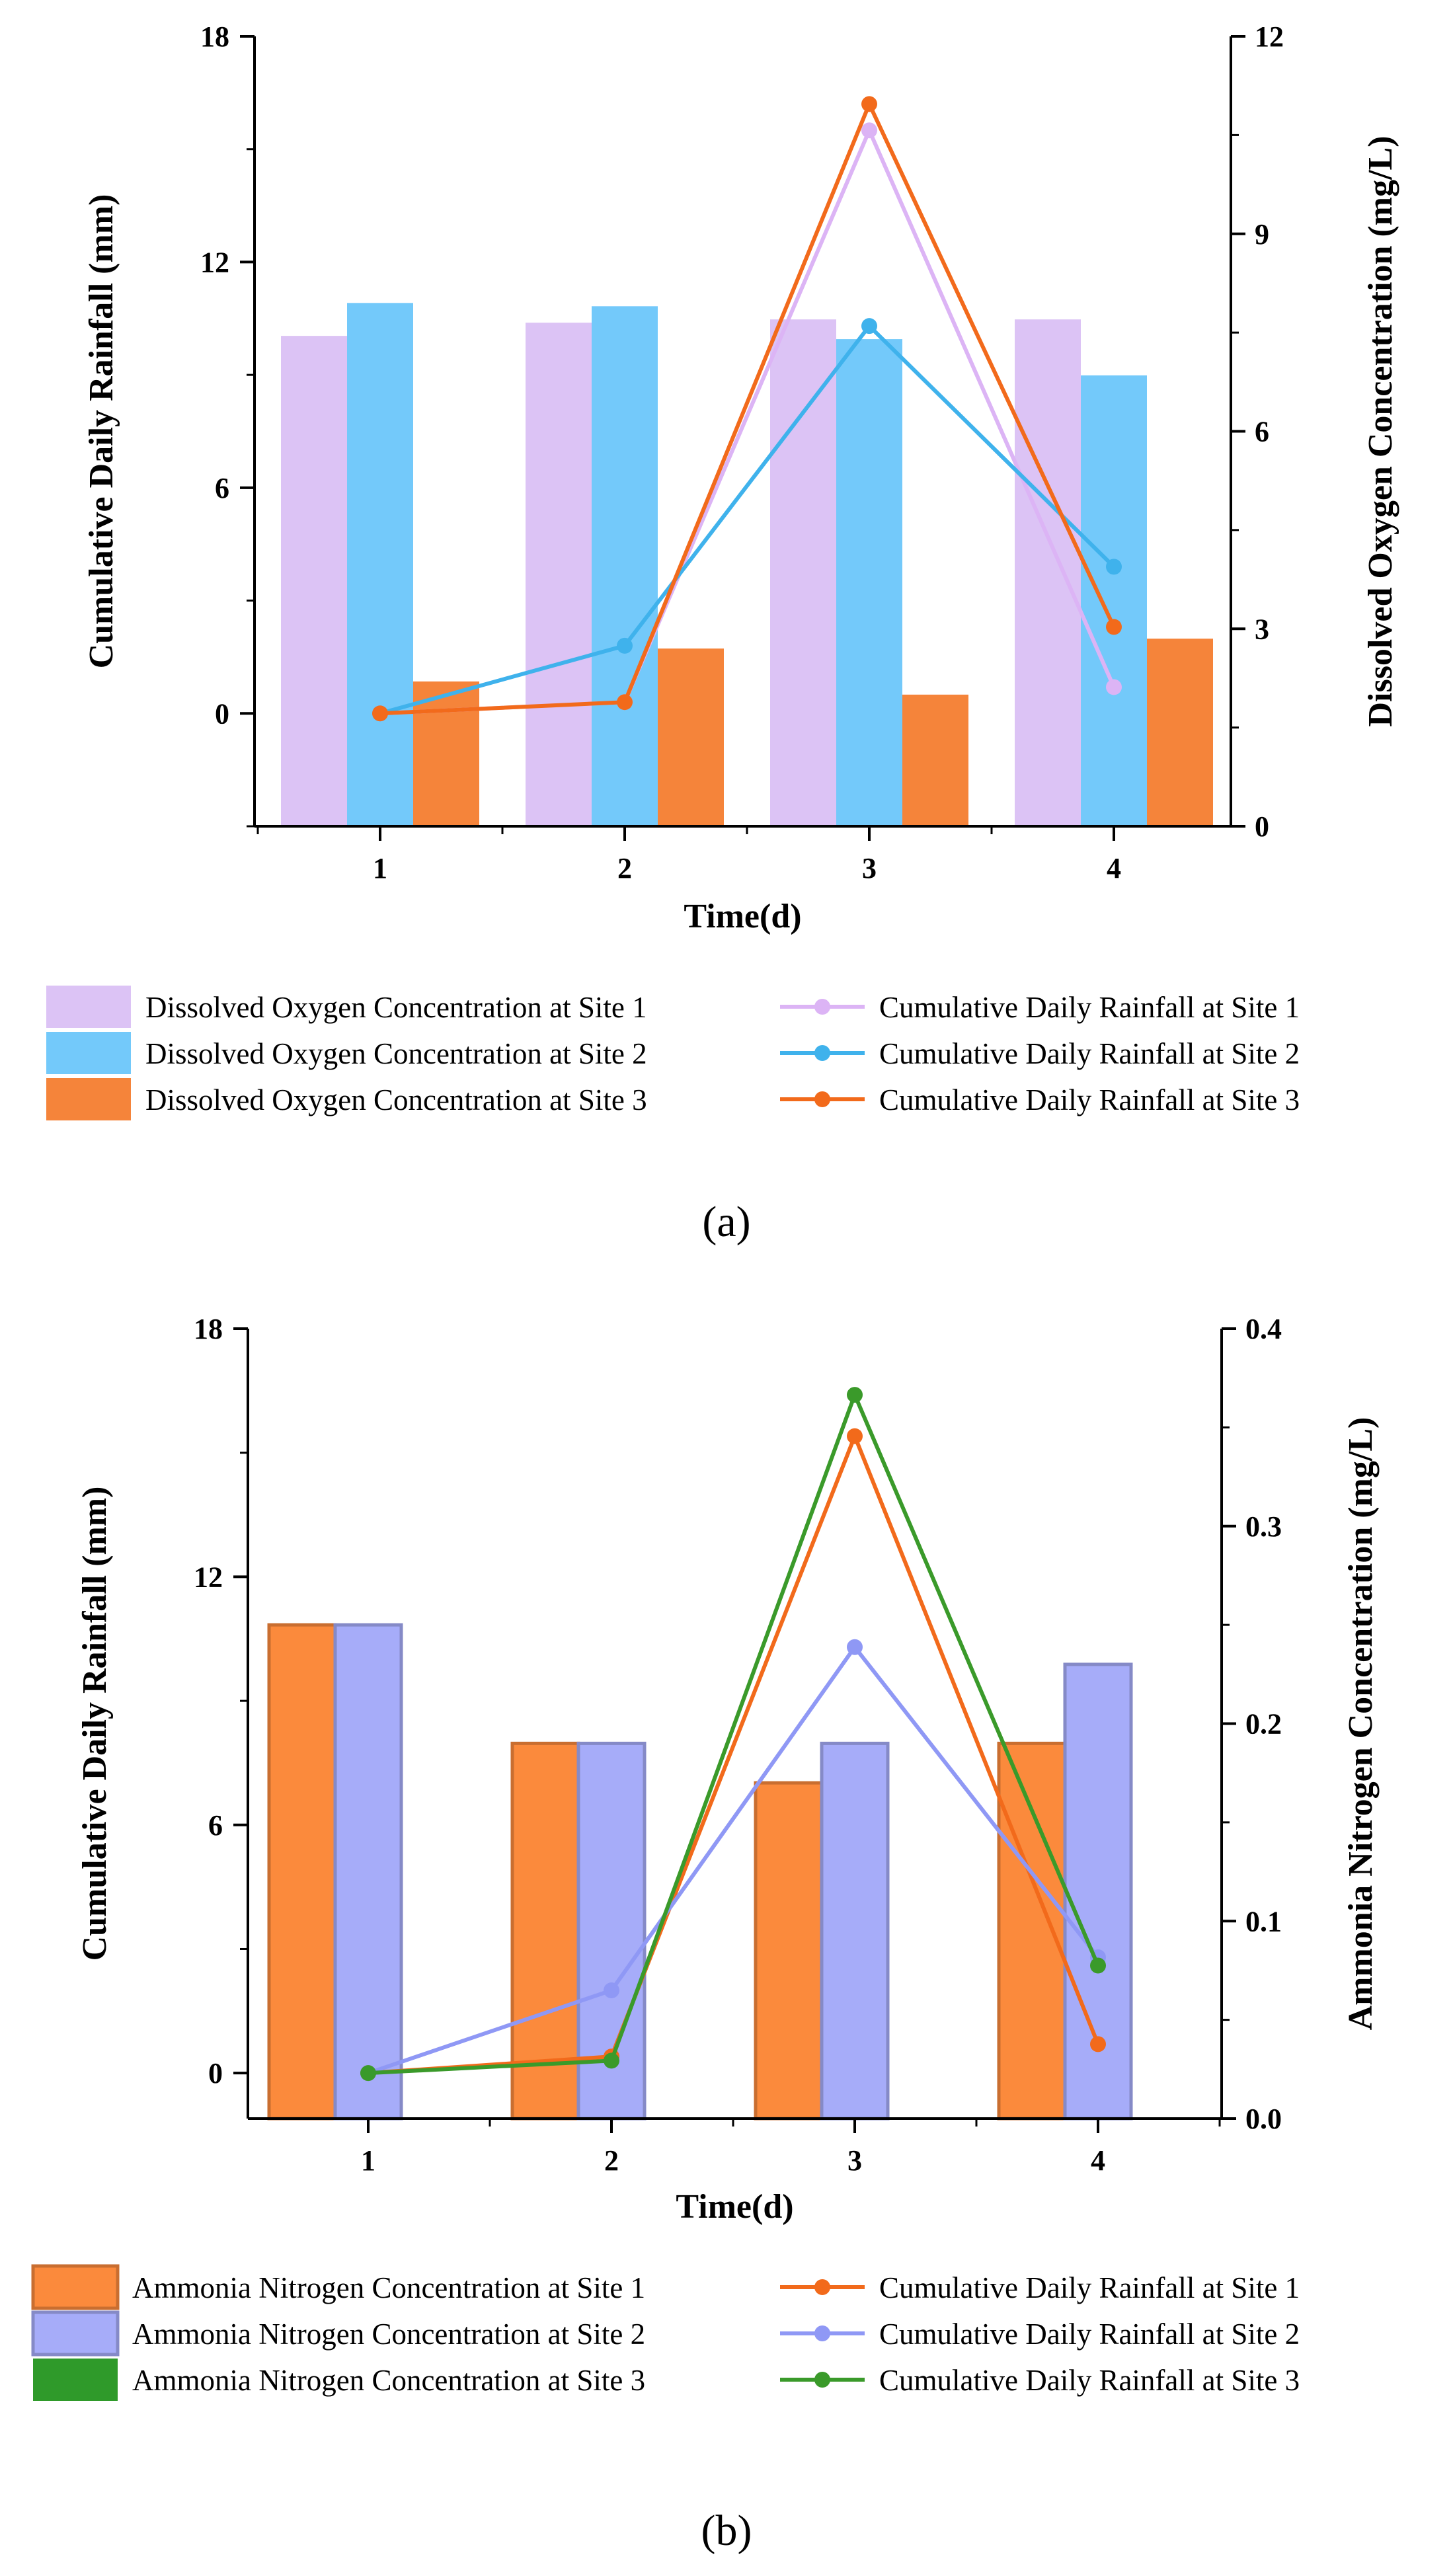 Image resolution: width=1453 pixels, height=2576 pixels. Describe the element at coordinates (1262, 234) in the screenshot. I see `y2-tick-label: 9` at that location.